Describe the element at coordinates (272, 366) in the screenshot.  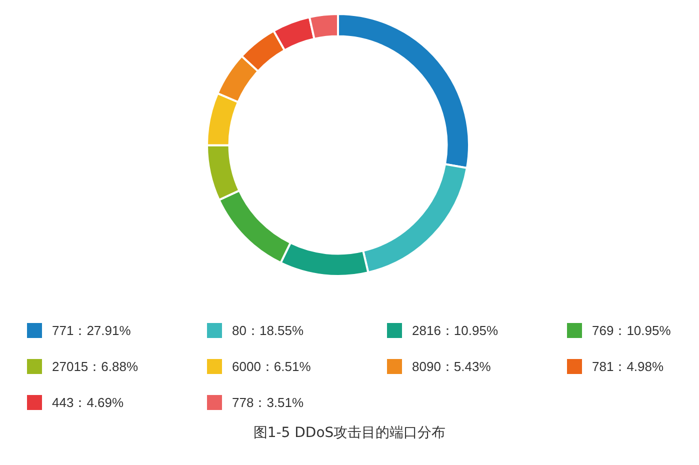
I see `legend-label: 6000：6.51%` at that location.